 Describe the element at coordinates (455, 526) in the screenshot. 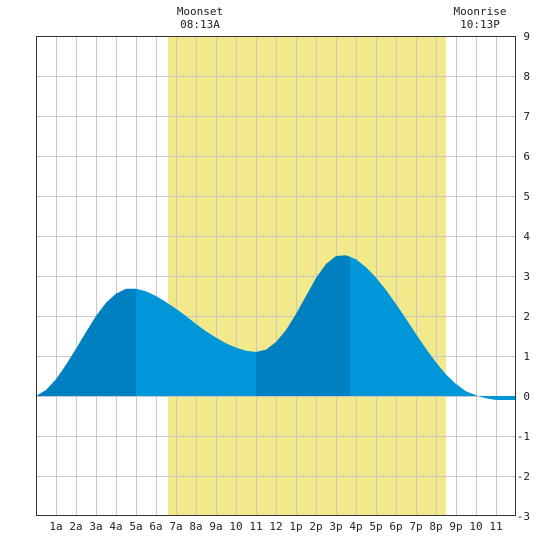

I see `x-tick-label: 9p` at that location.